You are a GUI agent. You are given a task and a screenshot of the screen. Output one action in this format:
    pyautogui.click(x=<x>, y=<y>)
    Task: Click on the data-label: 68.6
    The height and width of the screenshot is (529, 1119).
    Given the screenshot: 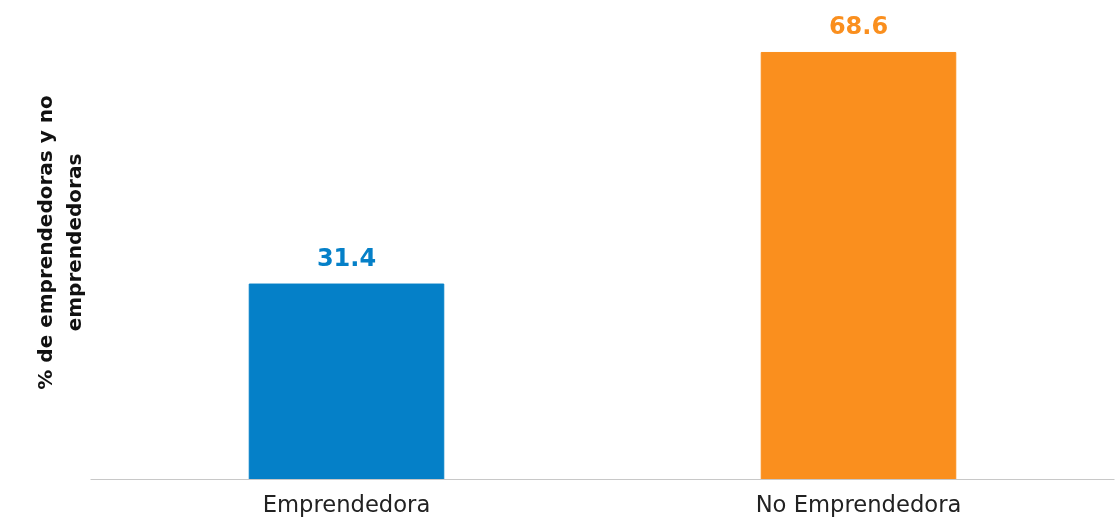 What is the action you would take?
    pyautogui.click(x=858, y=26)
    